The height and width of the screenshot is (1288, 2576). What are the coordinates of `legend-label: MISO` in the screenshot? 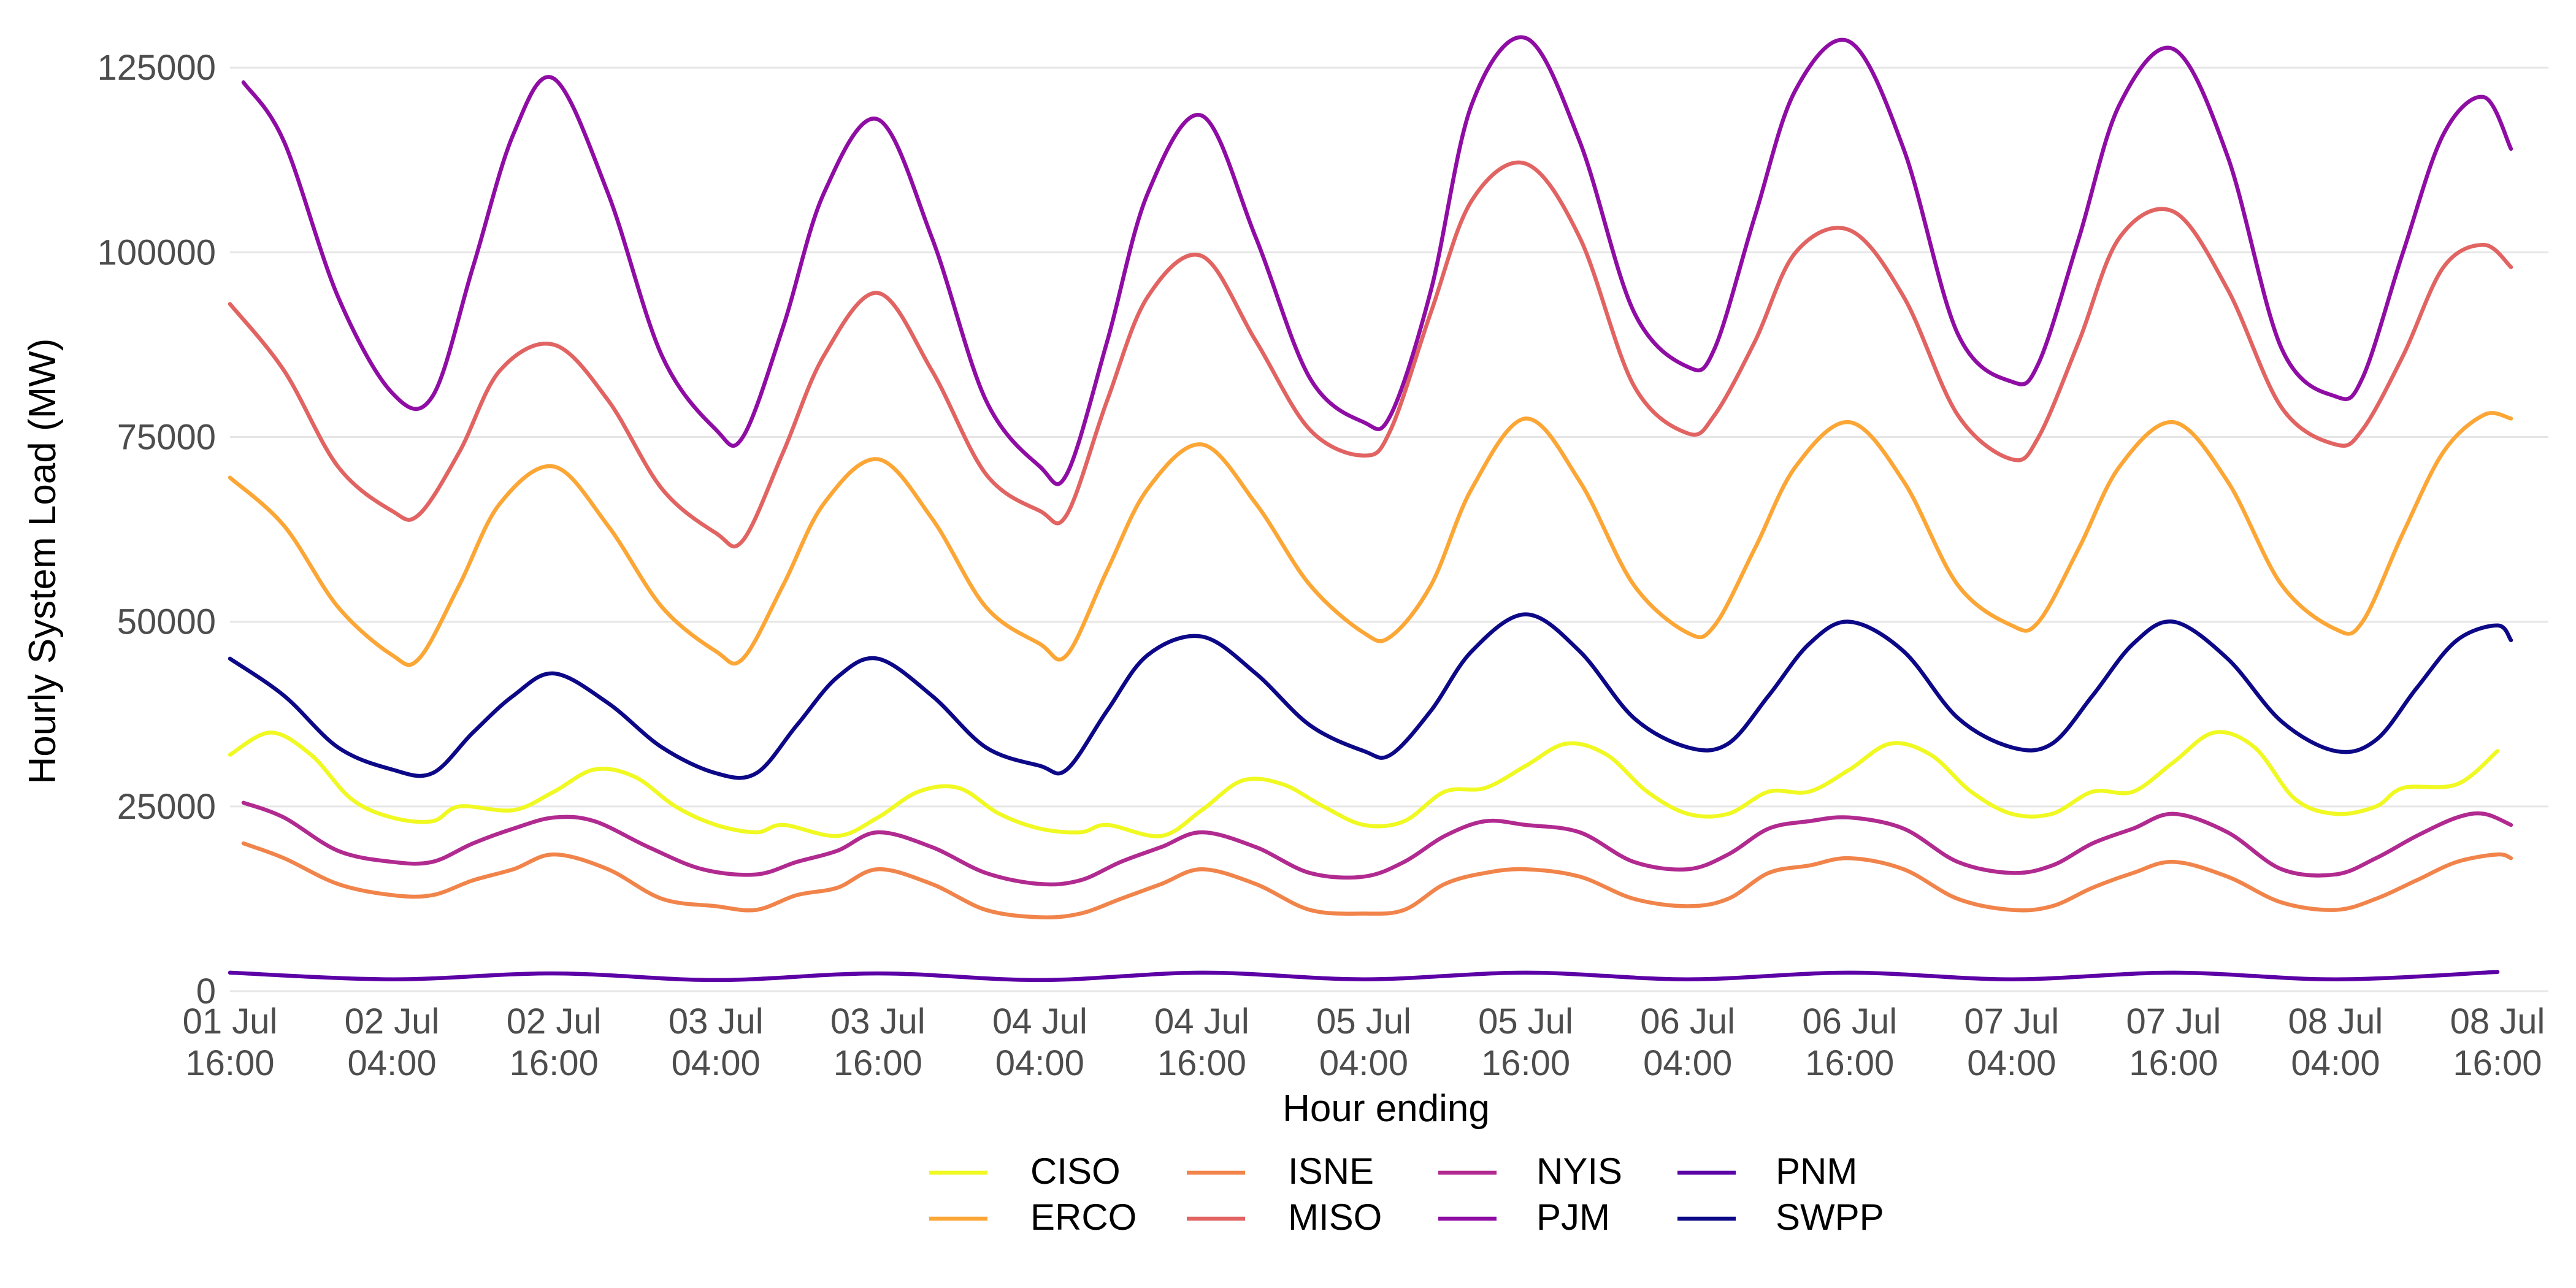 It's located at (1335, 1217).